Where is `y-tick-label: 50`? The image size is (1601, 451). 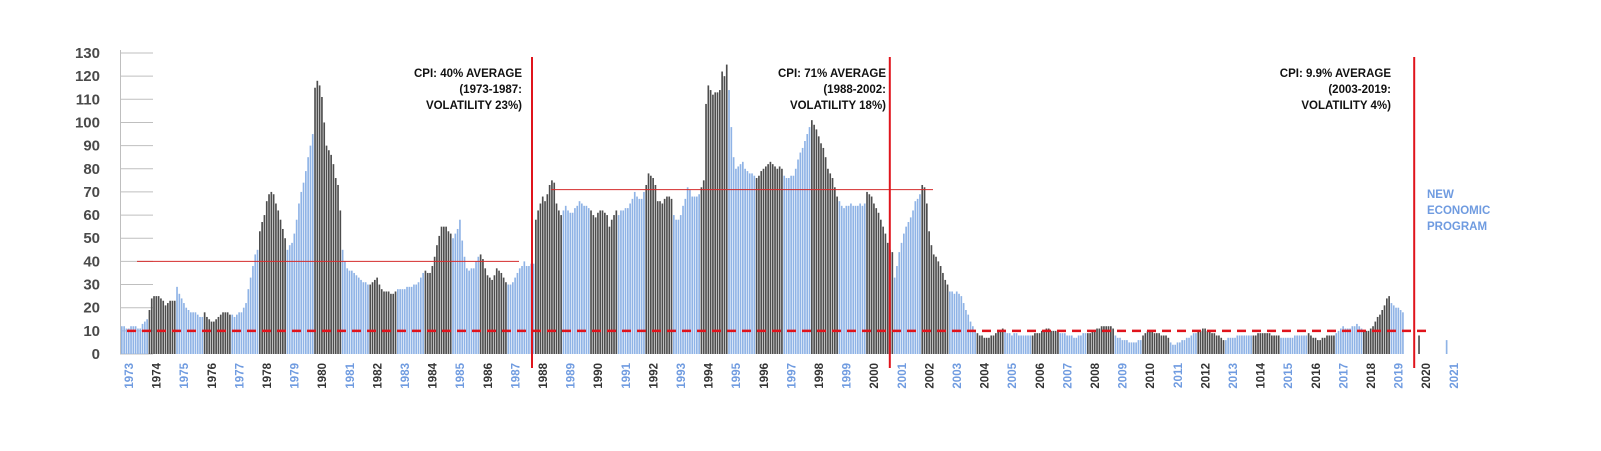
y-tick-label: 50 is located at coordinates (91, 238).